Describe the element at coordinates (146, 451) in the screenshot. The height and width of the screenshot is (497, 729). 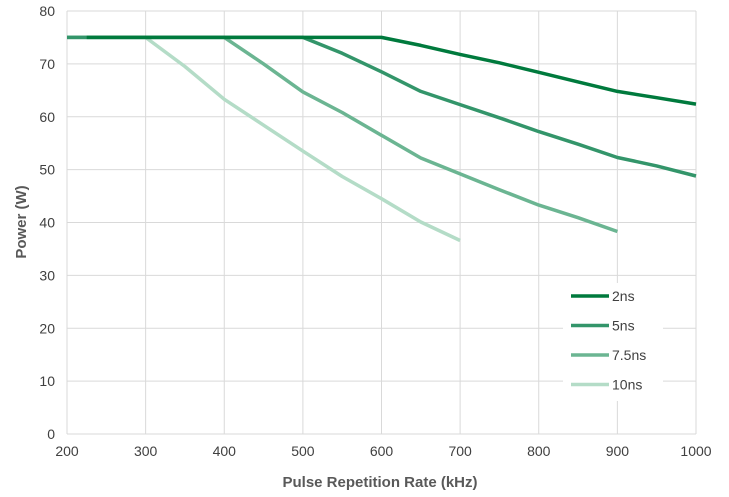
I see `x-tick-label: 300` at that location.